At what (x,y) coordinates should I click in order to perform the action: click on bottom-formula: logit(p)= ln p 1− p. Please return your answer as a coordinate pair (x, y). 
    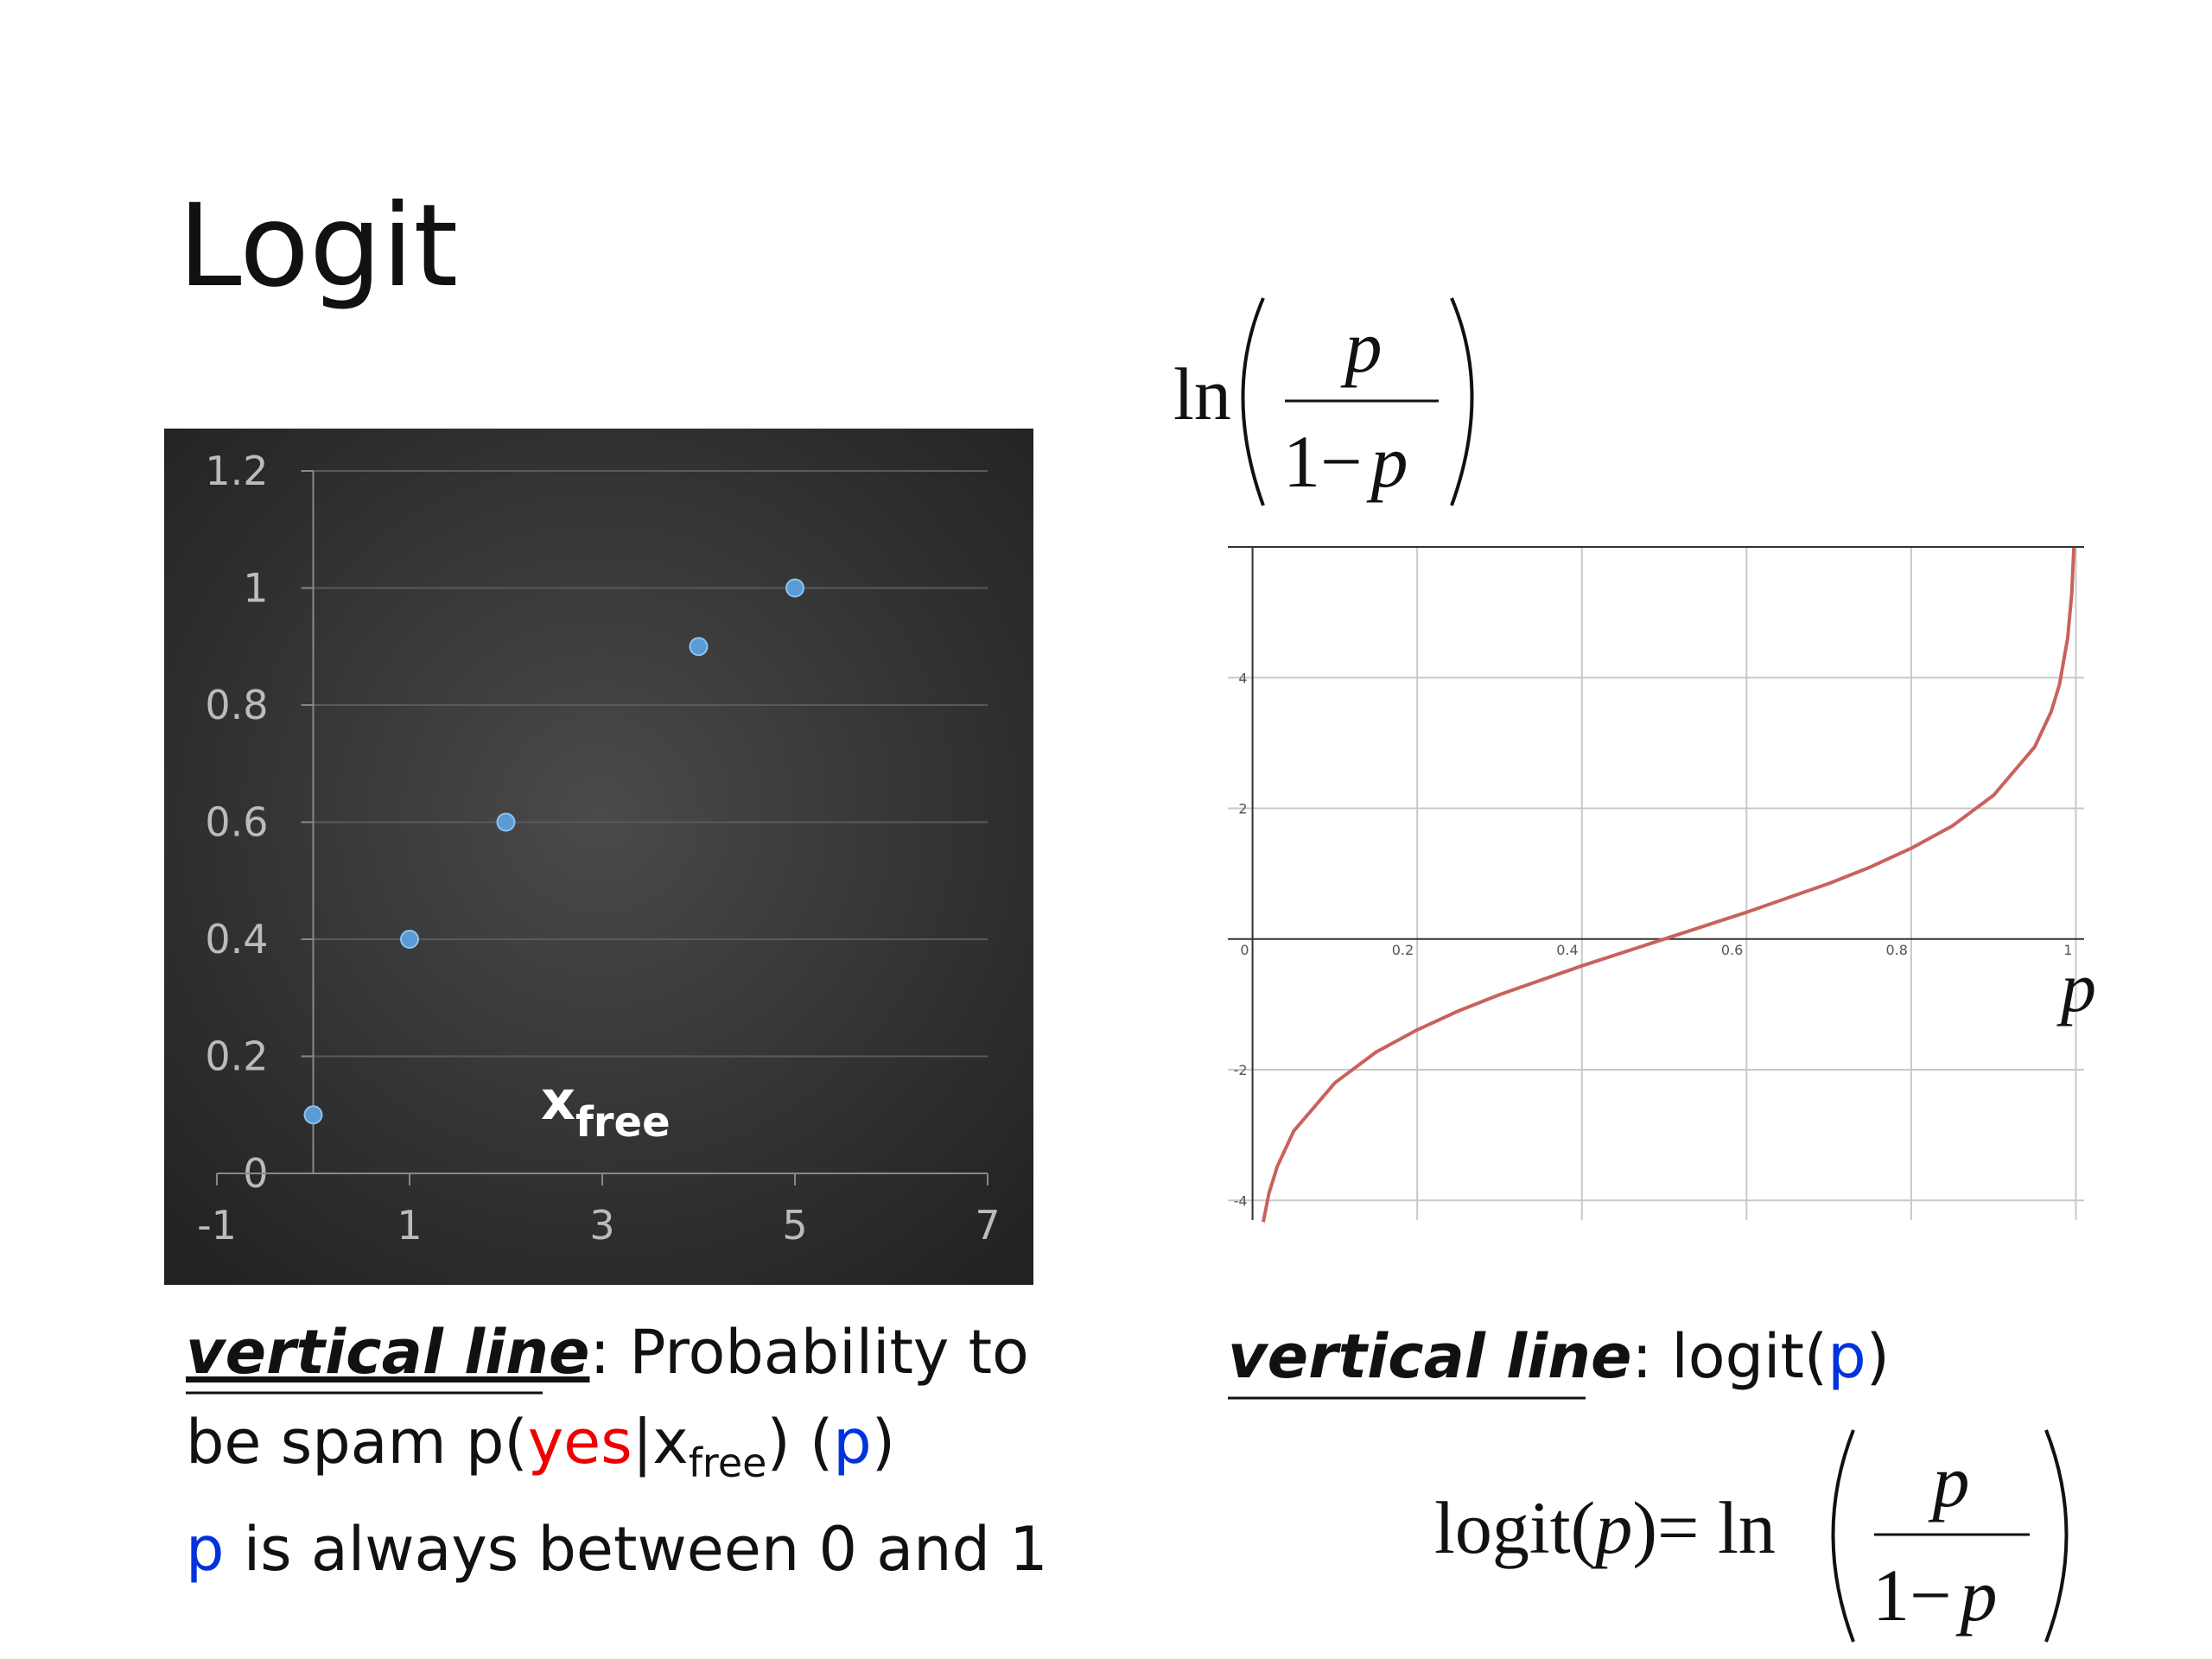
    Looking at the image, I should click on (1751, 1536).